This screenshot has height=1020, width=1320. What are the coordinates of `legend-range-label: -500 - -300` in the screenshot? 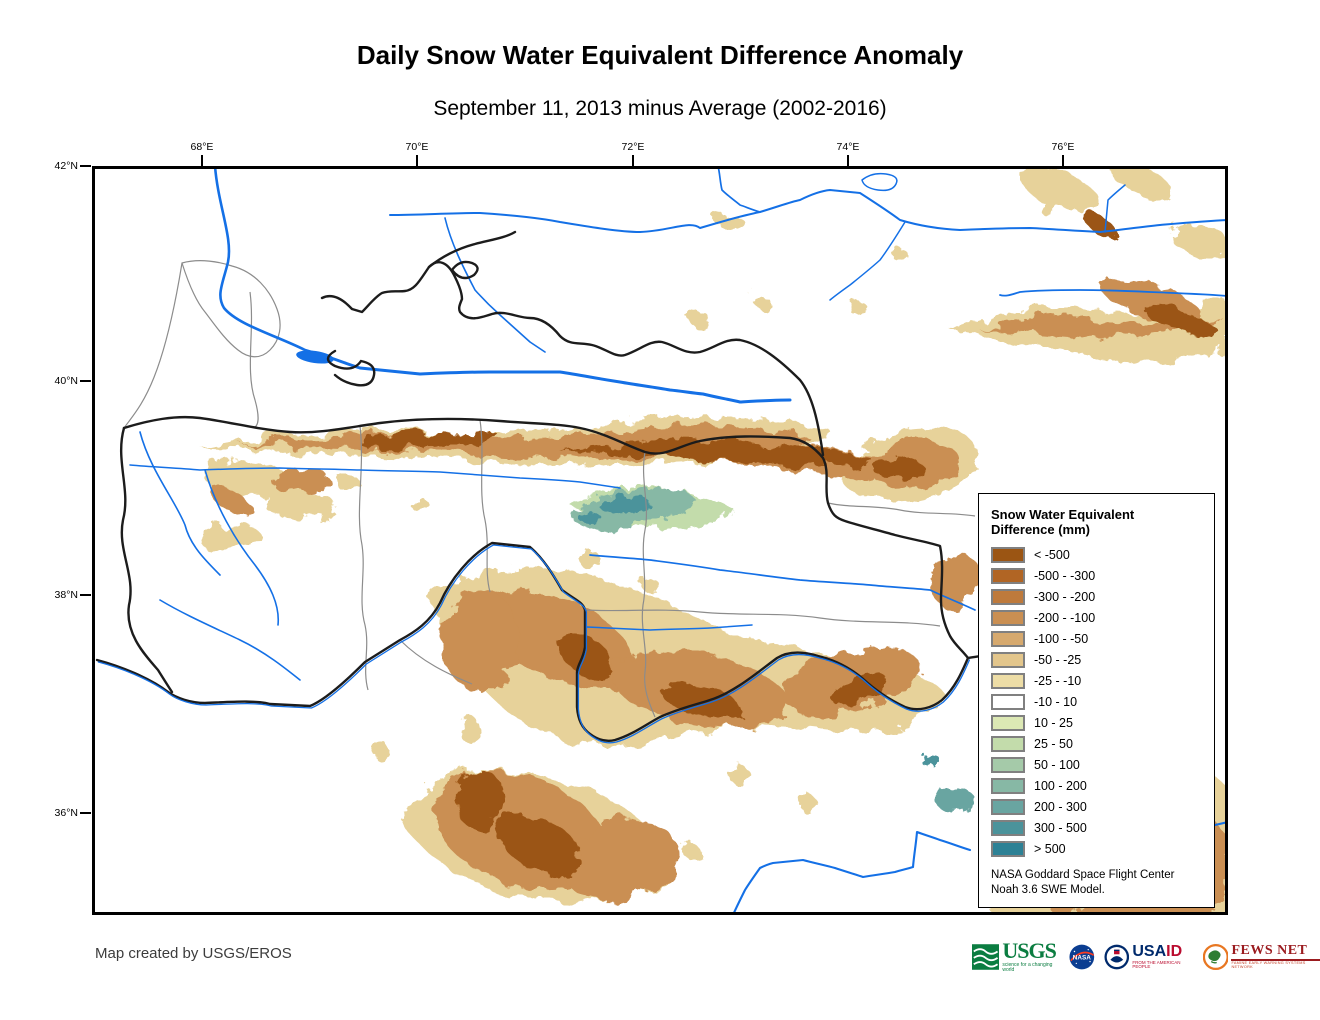 It's located at (1065, 575).